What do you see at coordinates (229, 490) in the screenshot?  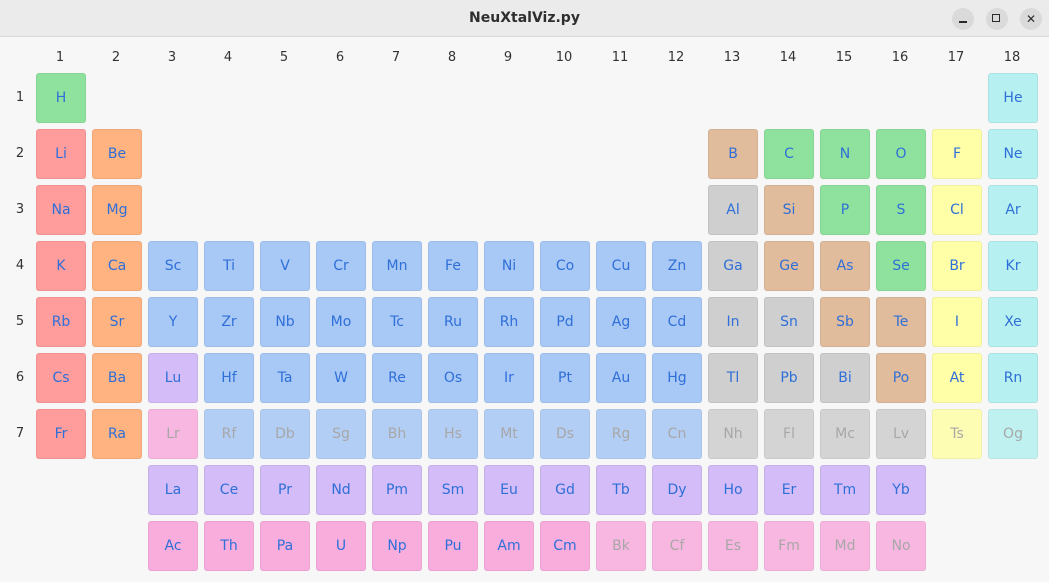 I see `element-button-ce: Ce` at bounding box center [229, 490].